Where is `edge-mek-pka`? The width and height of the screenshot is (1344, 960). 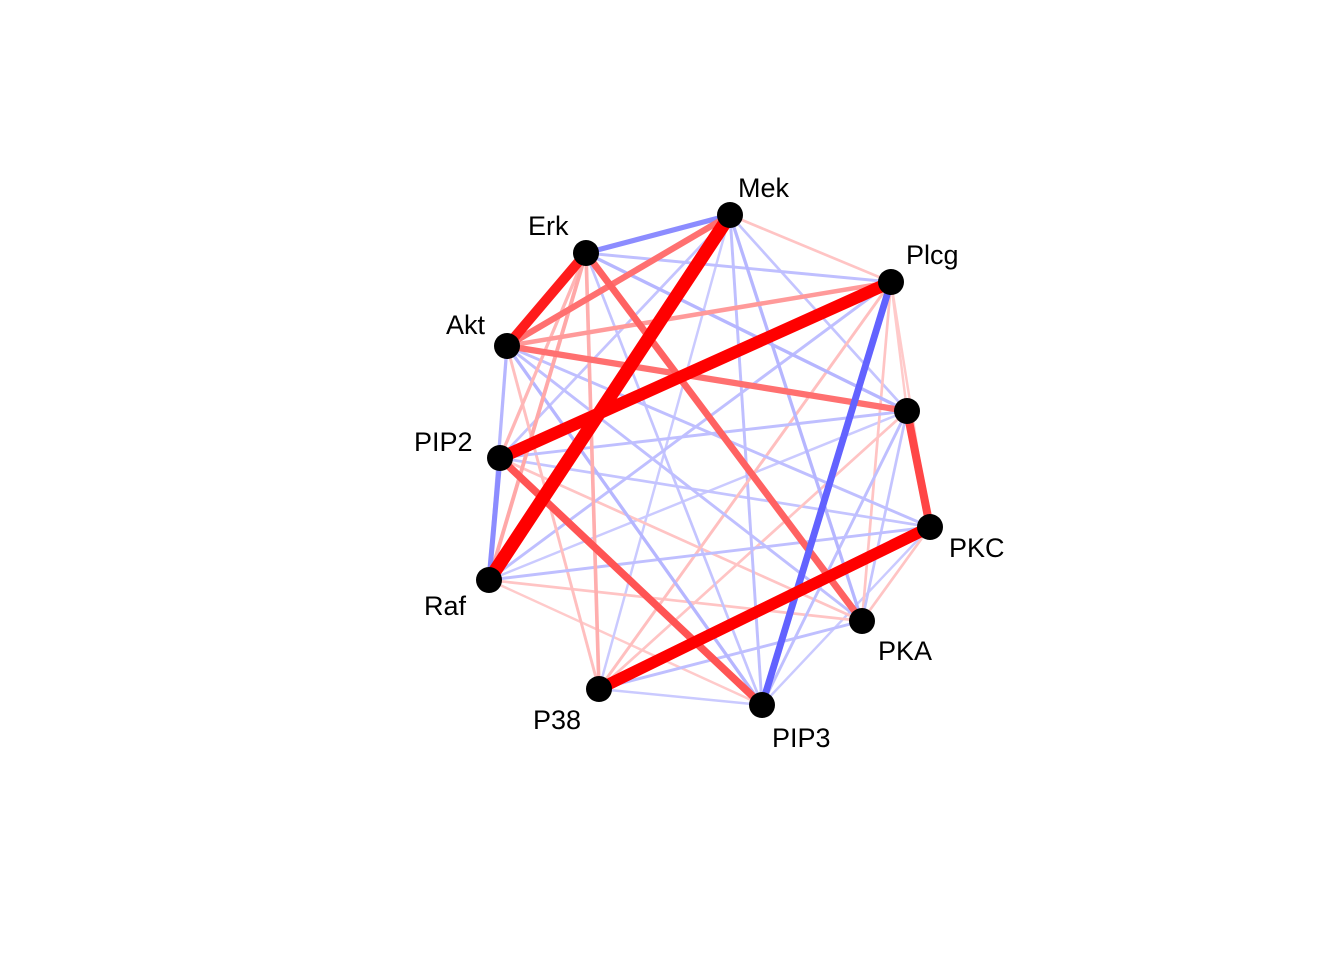 edge-mek-pka is located at coordinates (796, 418).